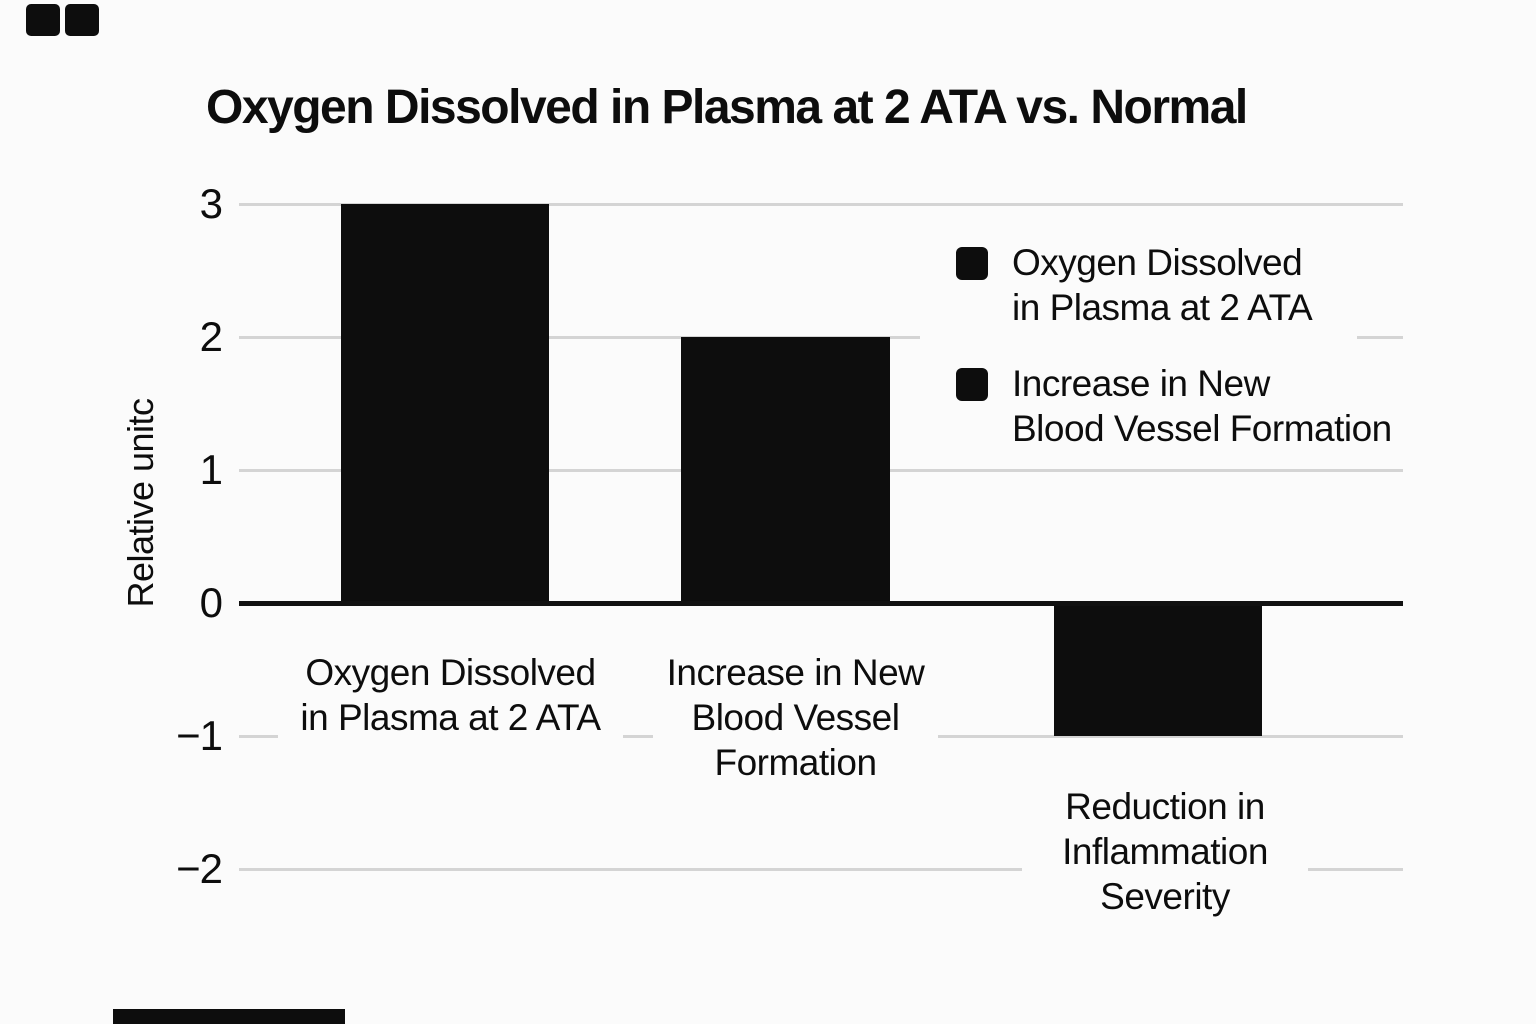  I want to click on artifact-bar-icon, so click(229, 1016).